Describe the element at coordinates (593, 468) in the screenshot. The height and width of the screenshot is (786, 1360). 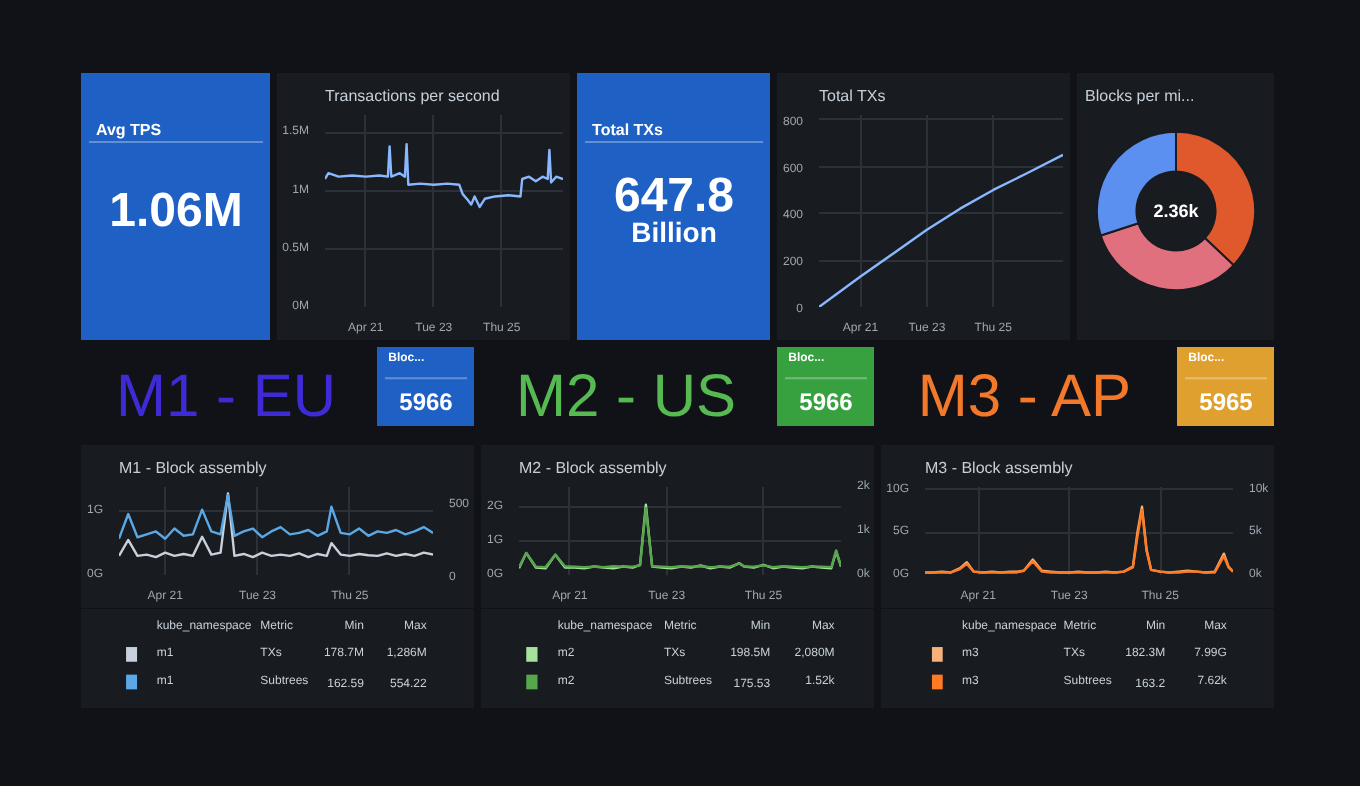
I see `chart-title: M2 - Block assembly` at that location.